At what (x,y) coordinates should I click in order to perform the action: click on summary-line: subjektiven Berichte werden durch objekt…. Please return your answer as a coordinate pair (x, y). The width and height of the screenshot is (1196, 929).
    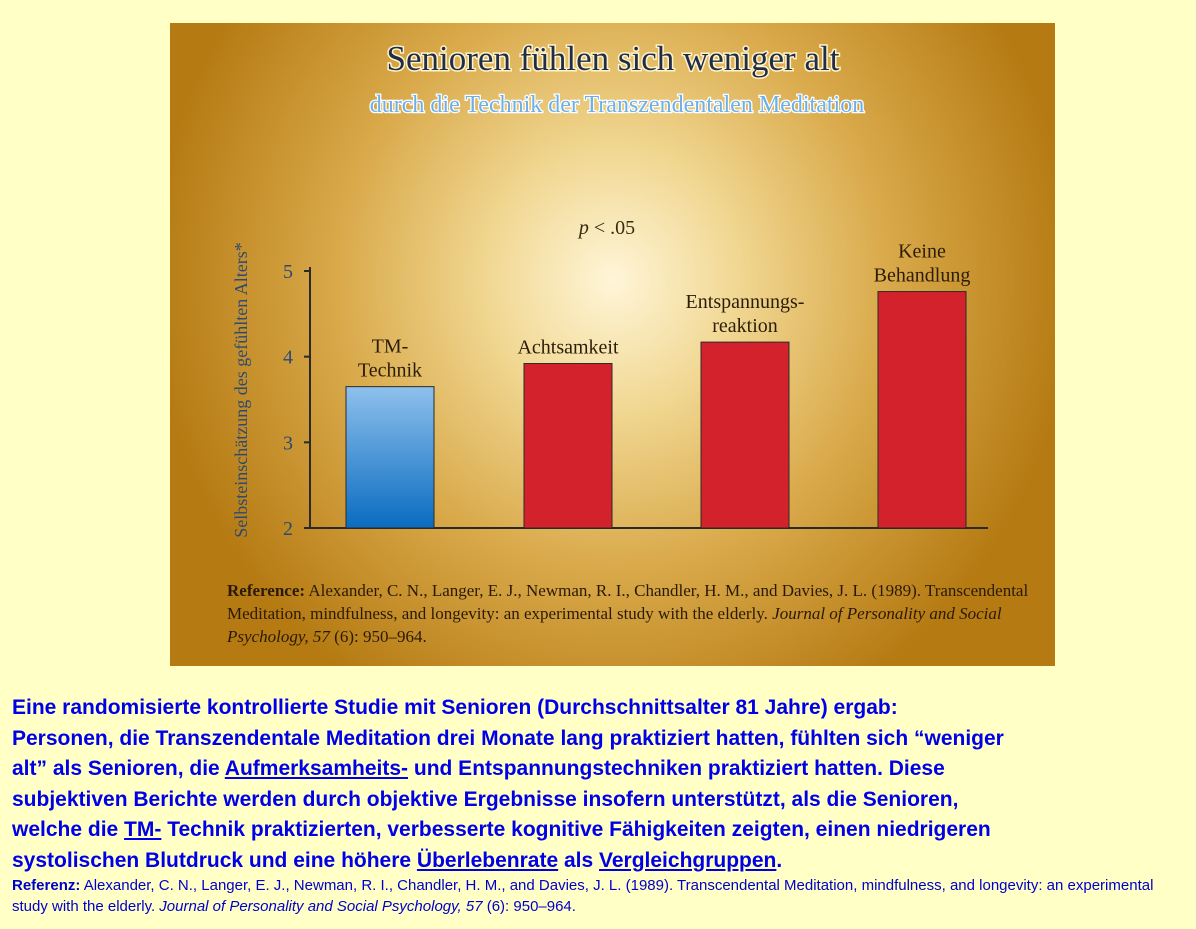
    Looking at the image, I should click on (485, 799).